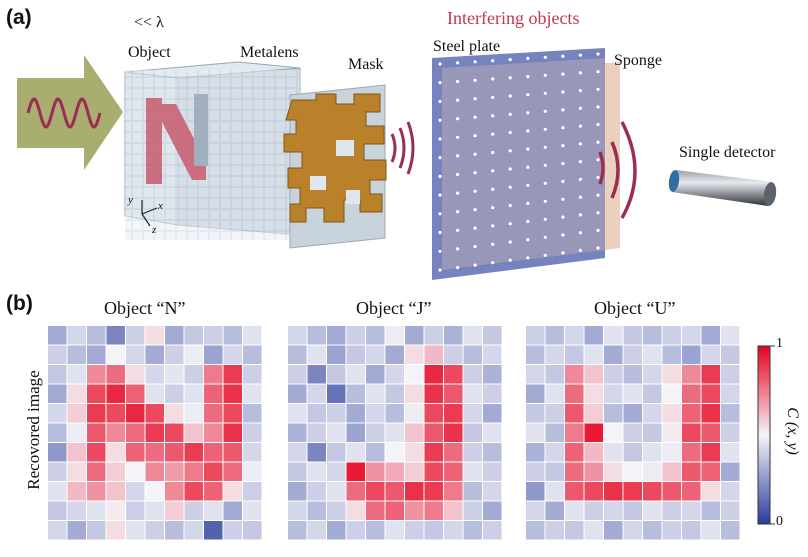 This screenshot has height=557, width=808. What do you see at coordinates (212, 150) in the screenshot?
I see `metalens-block` at bounding box center [212, 150].